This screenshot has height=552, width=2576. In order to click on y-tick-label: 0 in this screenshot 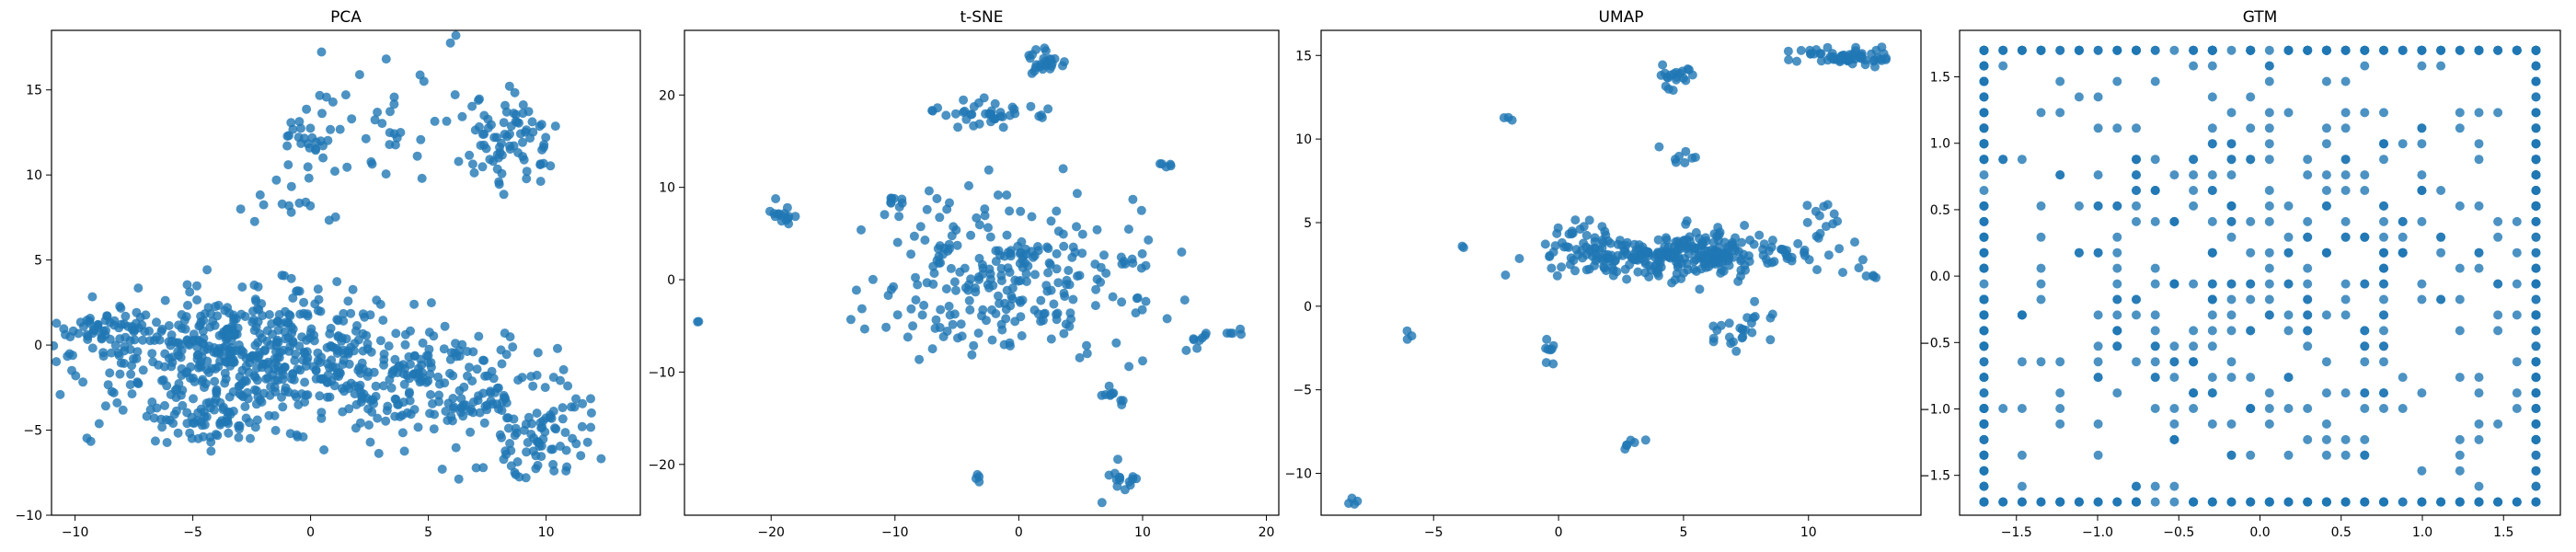, I will do `click(38, 346)`.